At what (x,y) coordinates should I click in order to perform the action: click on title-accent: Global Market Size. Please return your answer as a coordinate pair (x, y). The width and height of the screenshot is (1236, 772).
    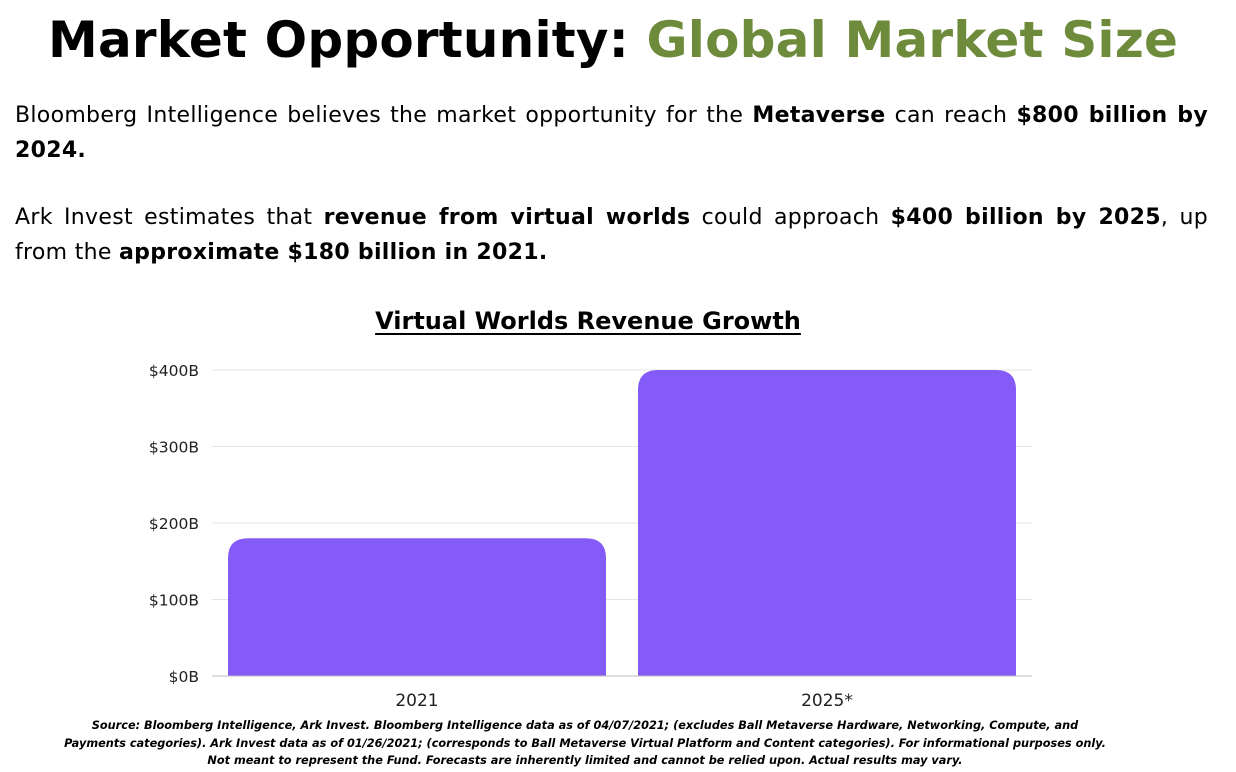
    Looking at the image, I should click on (912, 40).